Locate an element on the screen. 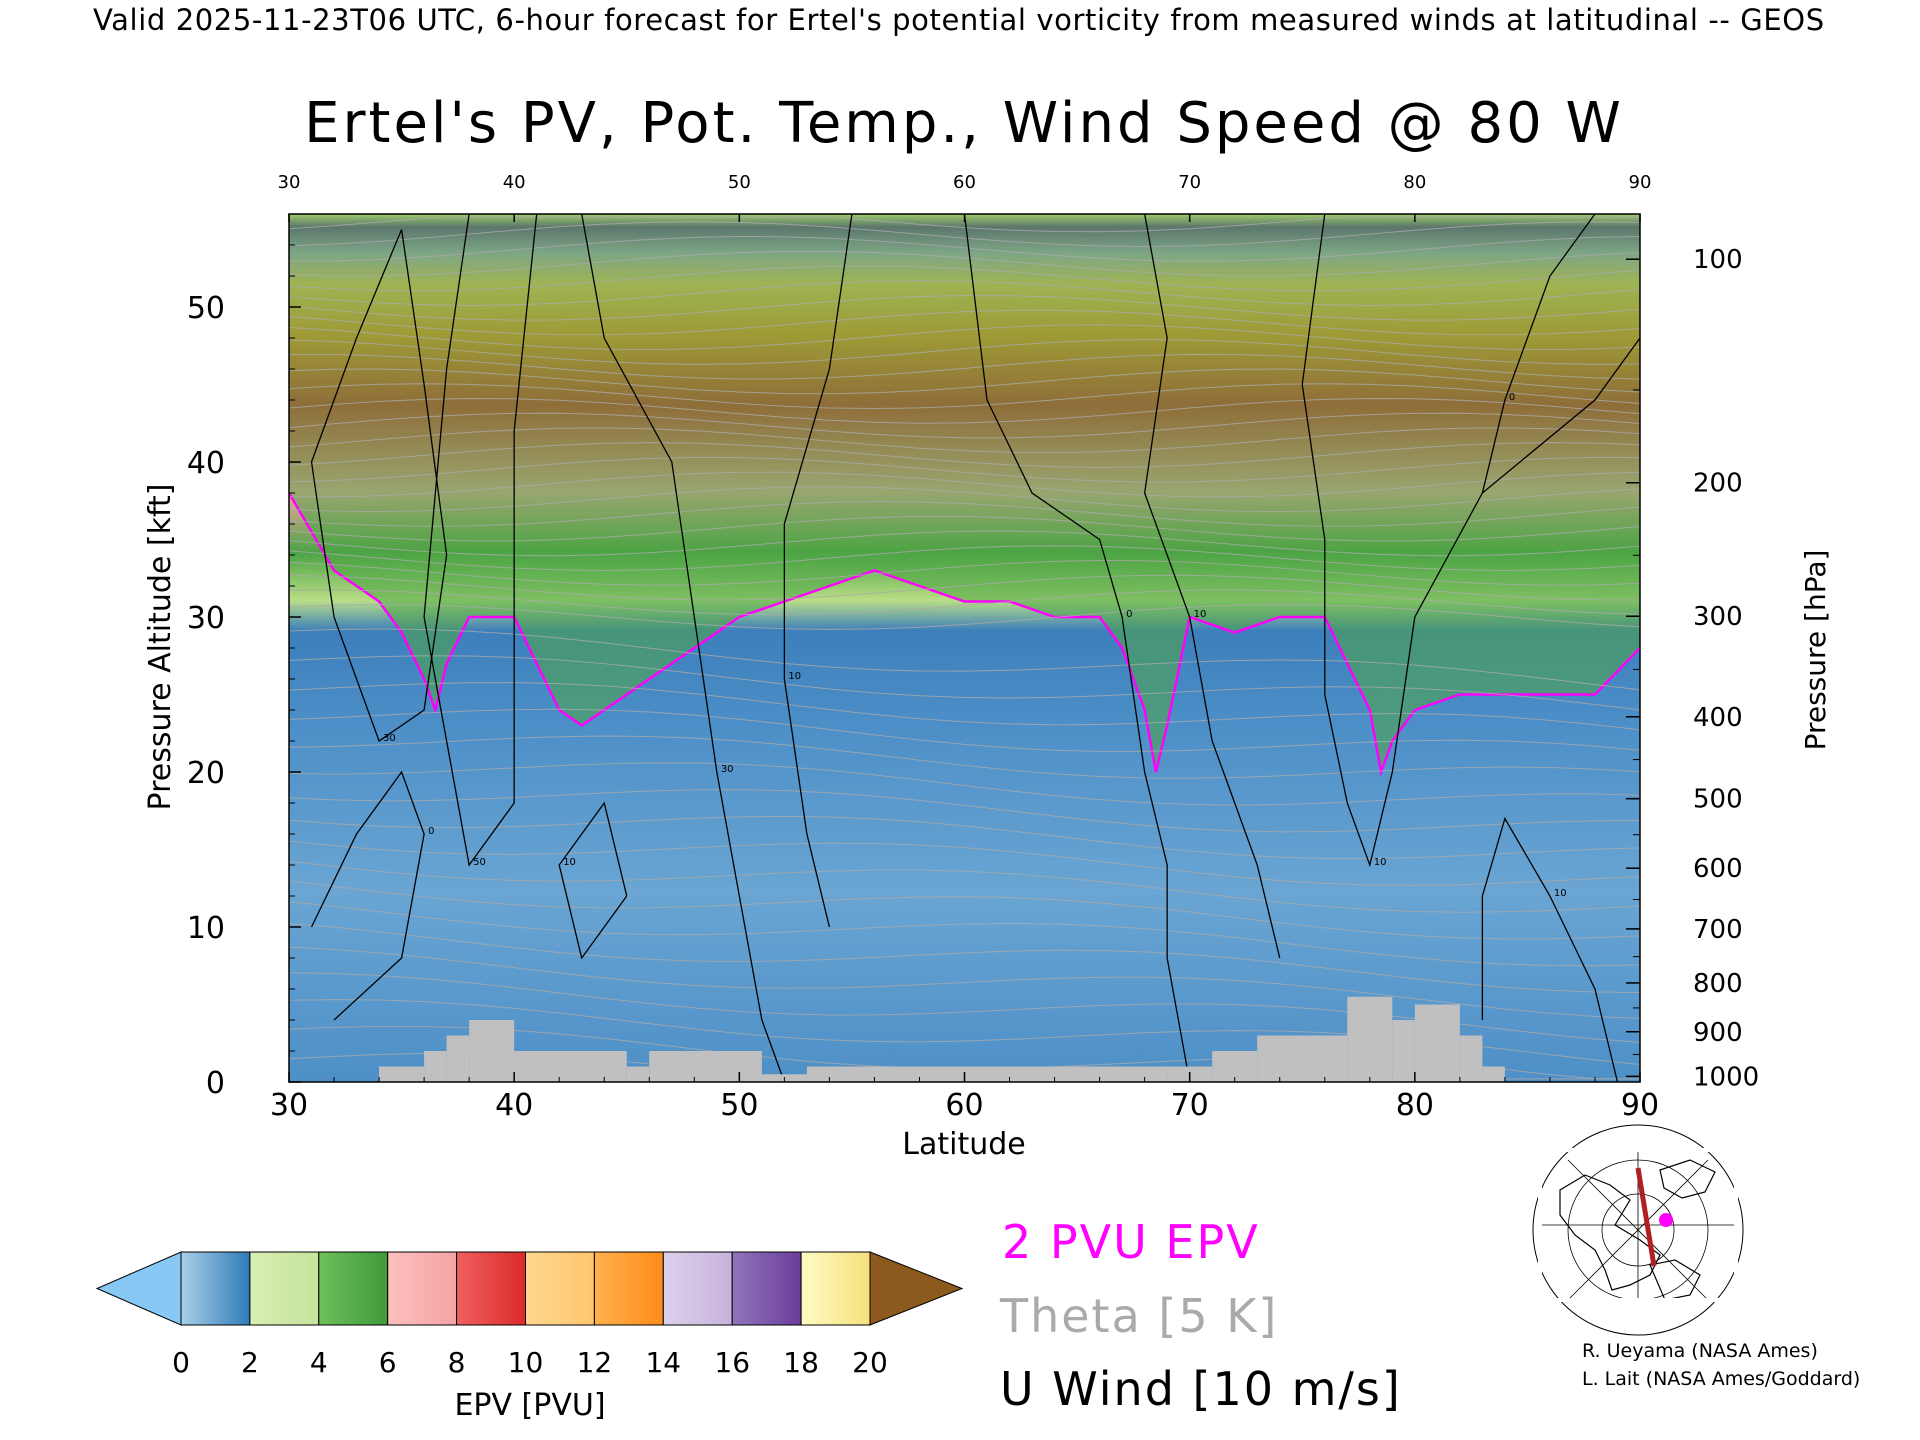 The height and width of the screenshot is (1440, 1920). pressure-tick-label: 1000 is located at coordinates (1726, 1077).